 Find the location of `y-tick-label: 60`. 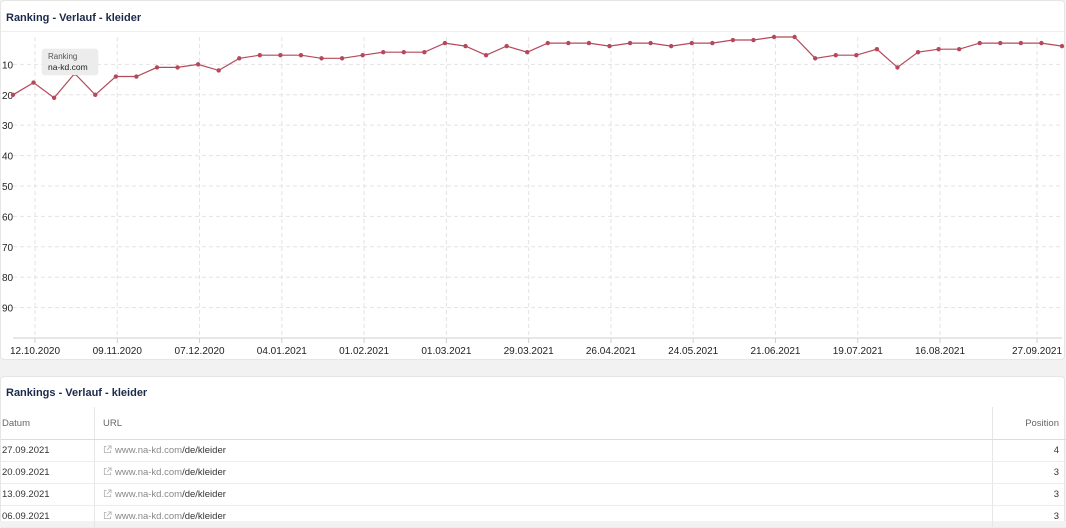

y-tick-label: 60 is located at coordinates (8, 217).